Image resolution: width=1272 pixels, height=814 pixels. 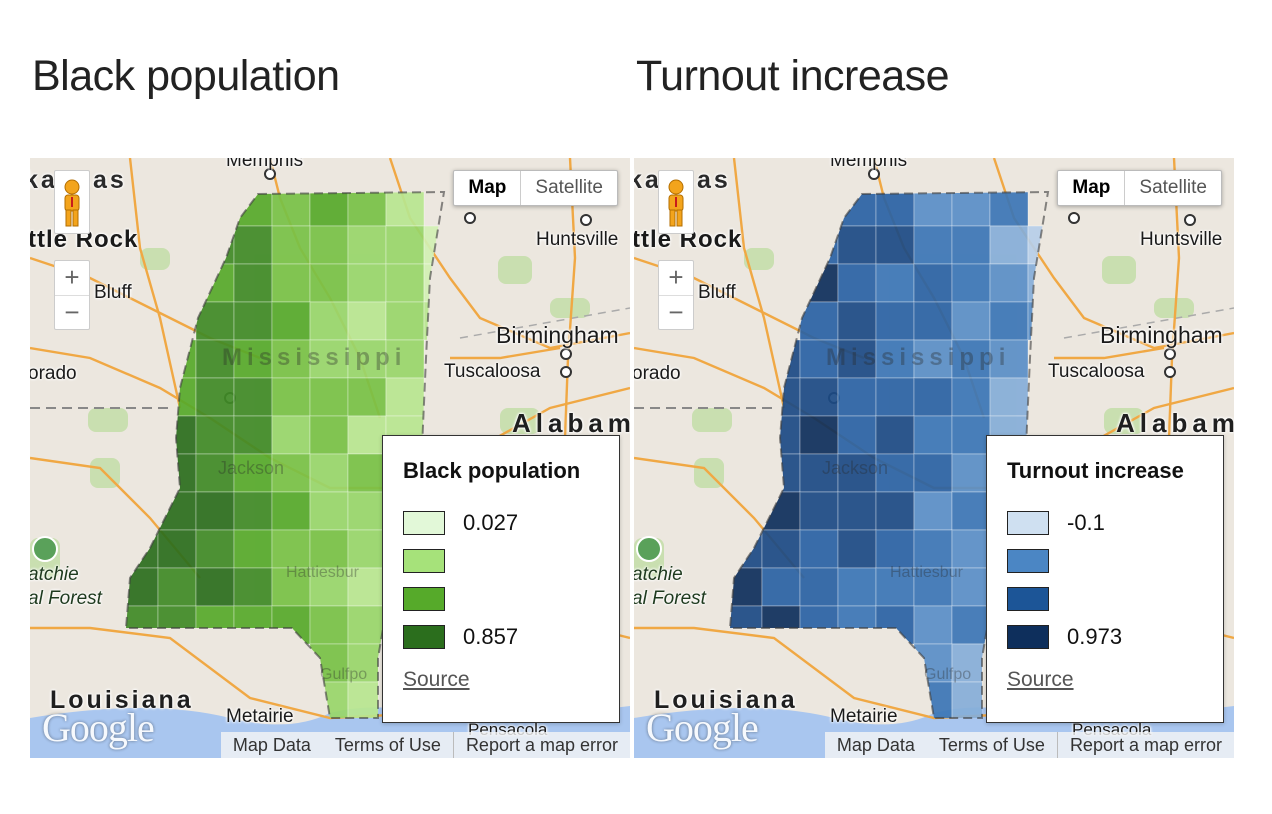 What do you see at coordinates (948, 674) in the screenshot?
I see `label-gulfport: Gulfpo` at bounding box center [948, 674].